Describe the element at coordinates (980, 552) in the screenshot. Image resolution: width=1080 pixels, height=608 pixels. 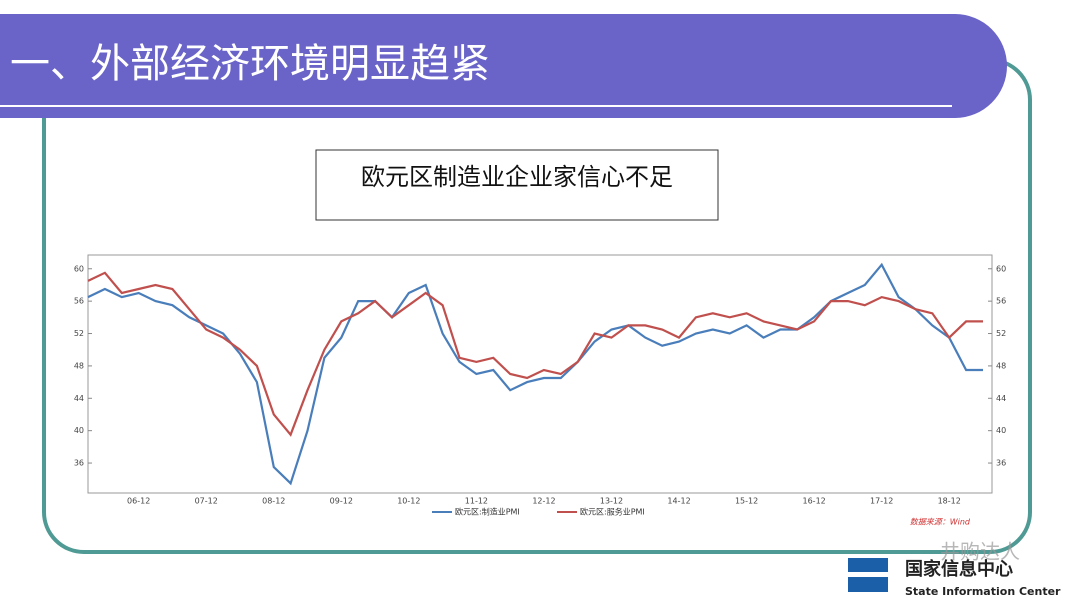
I see `watermark: 井购达人` at that location.